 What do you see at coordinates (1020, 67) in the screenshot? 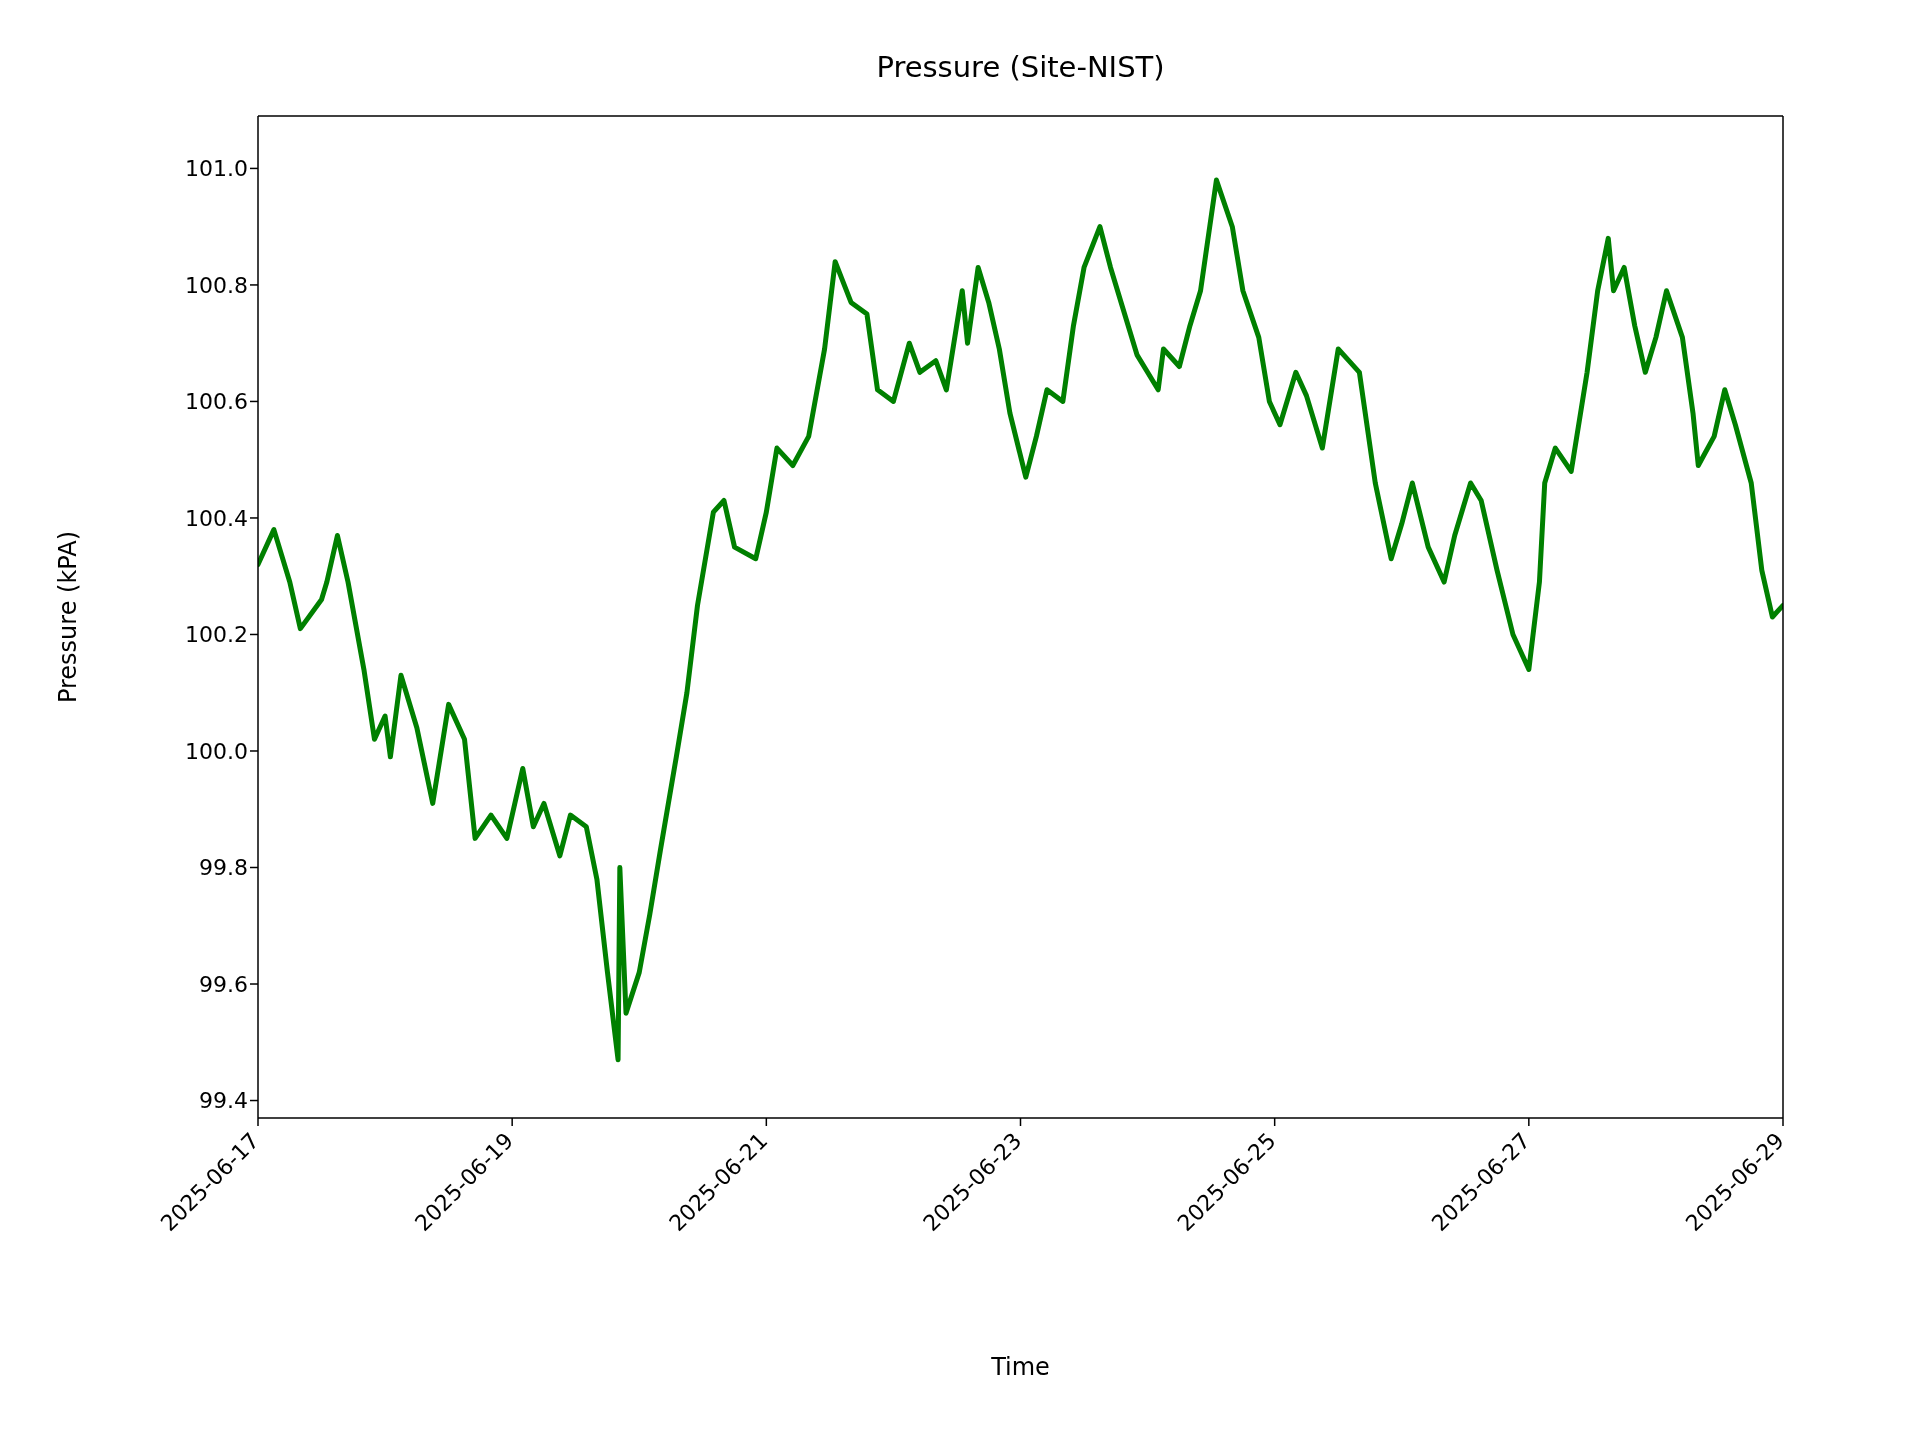
I see `chart-title: Pressure (Site-NIST)` at bounding box center [1020, 67].